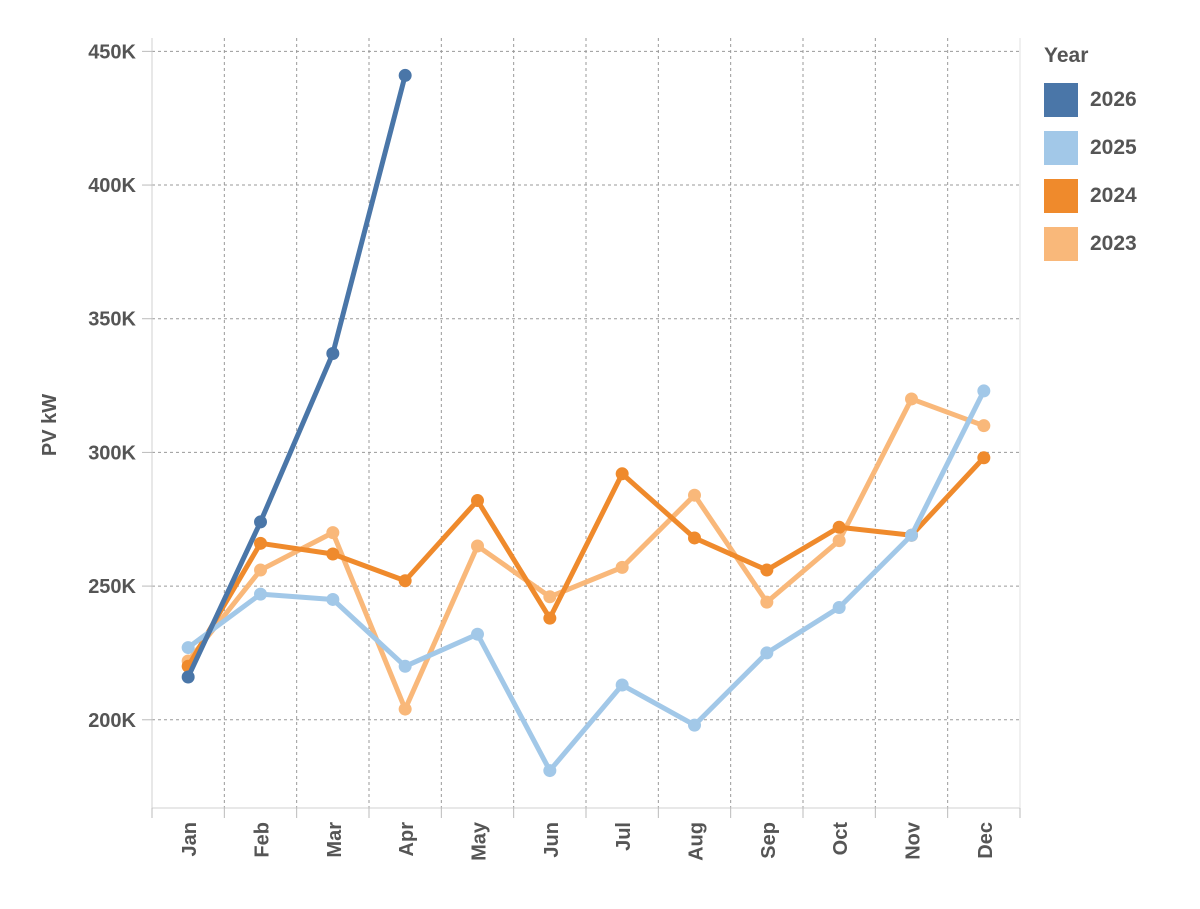 The image size is (1200, 909). Describe the element at coordinates (986, 840) in the screenshot. I see `x-tick-label: Dec` at that location.